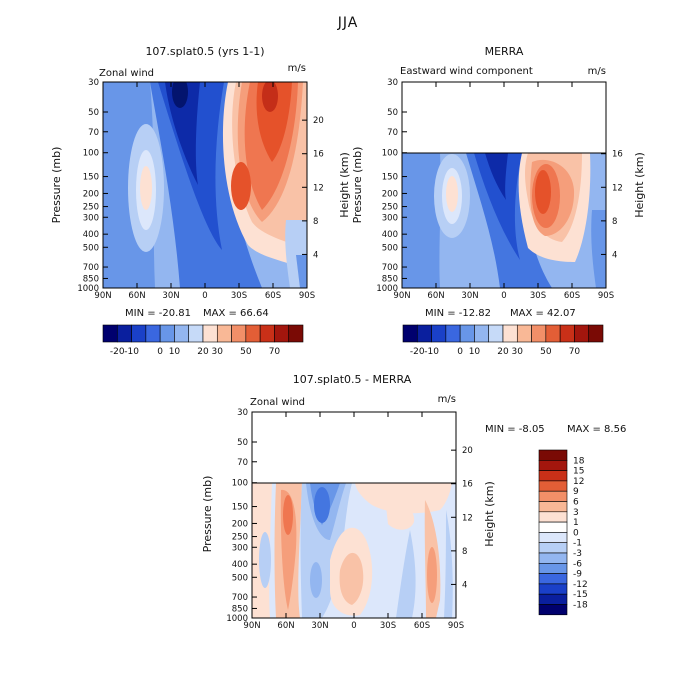  What do you see at coordinates (240, 578) in the screenshot?
I see `y-tick-label: 500` at bounding box center [240, 578].